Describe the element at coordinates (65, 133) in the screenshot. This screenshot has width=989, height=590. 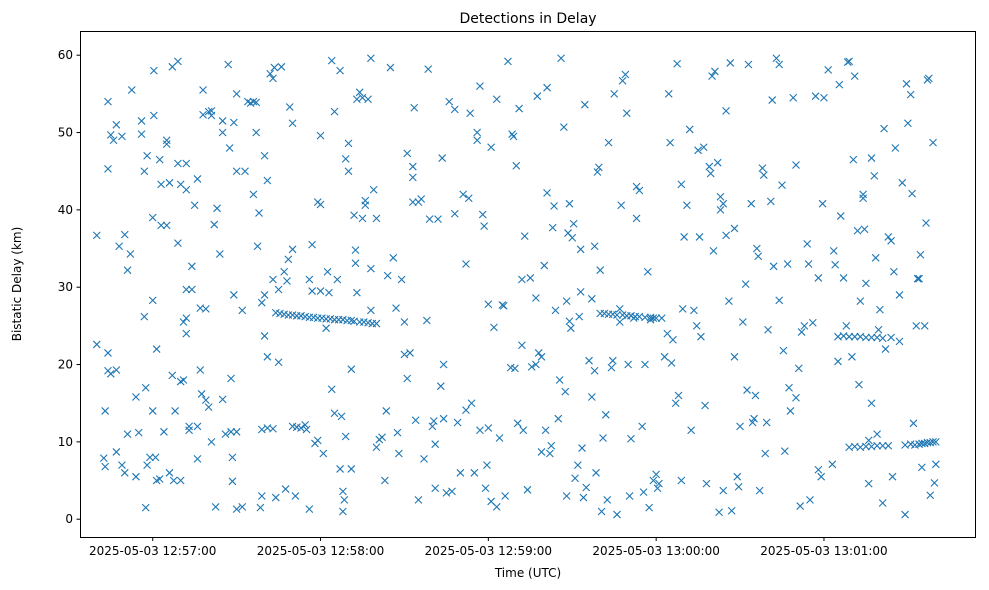
I see `y-tick-label: 50` at that location.